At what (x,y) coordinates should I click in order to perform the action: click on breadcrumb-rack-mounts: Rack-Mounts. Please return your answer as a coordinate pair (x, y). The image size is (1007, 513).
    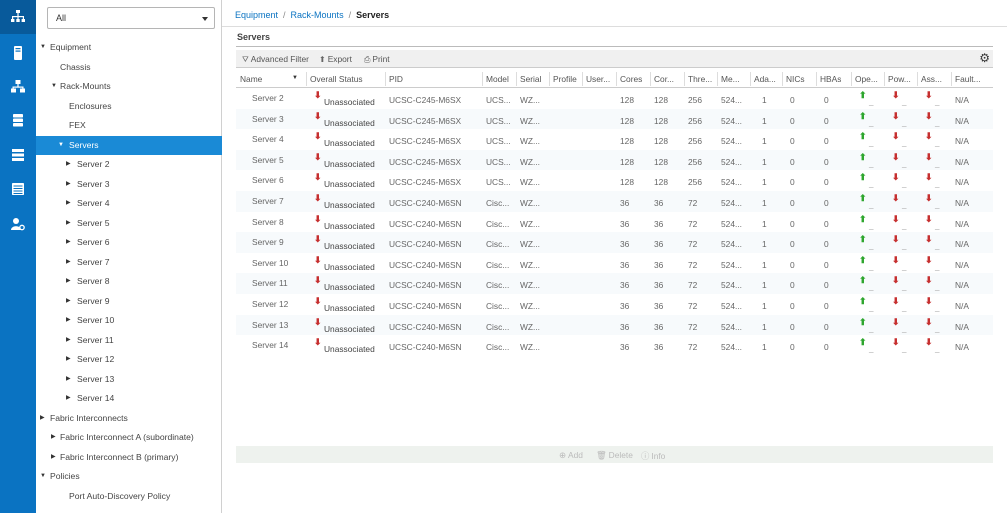
    Looking at the image, I should click on (317, 15).